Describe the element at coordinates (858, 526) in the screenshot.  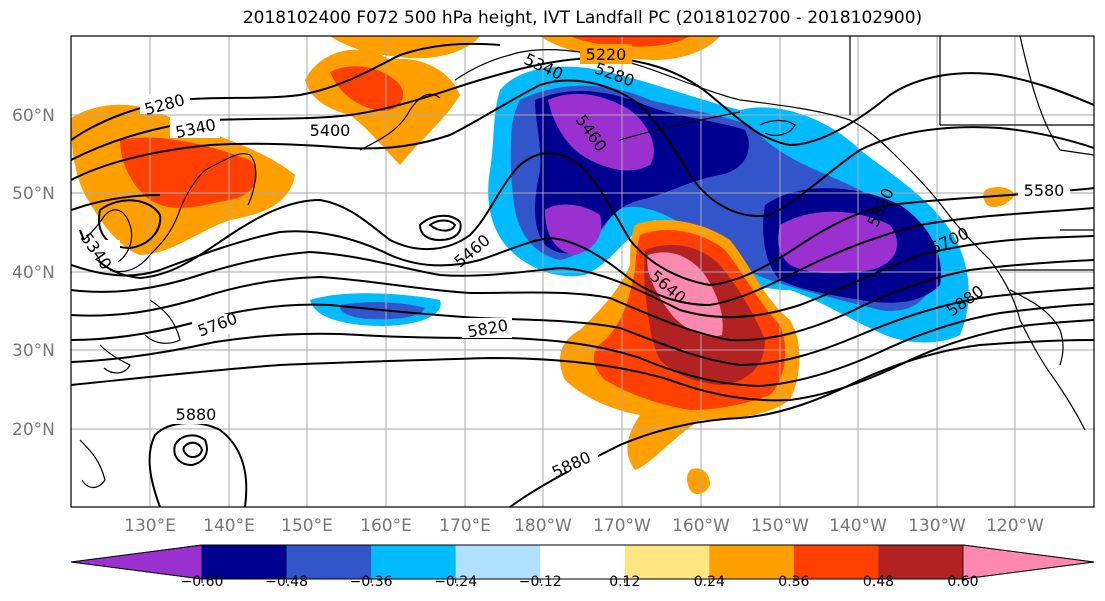
I see `lon-label: 140°W` at that location.